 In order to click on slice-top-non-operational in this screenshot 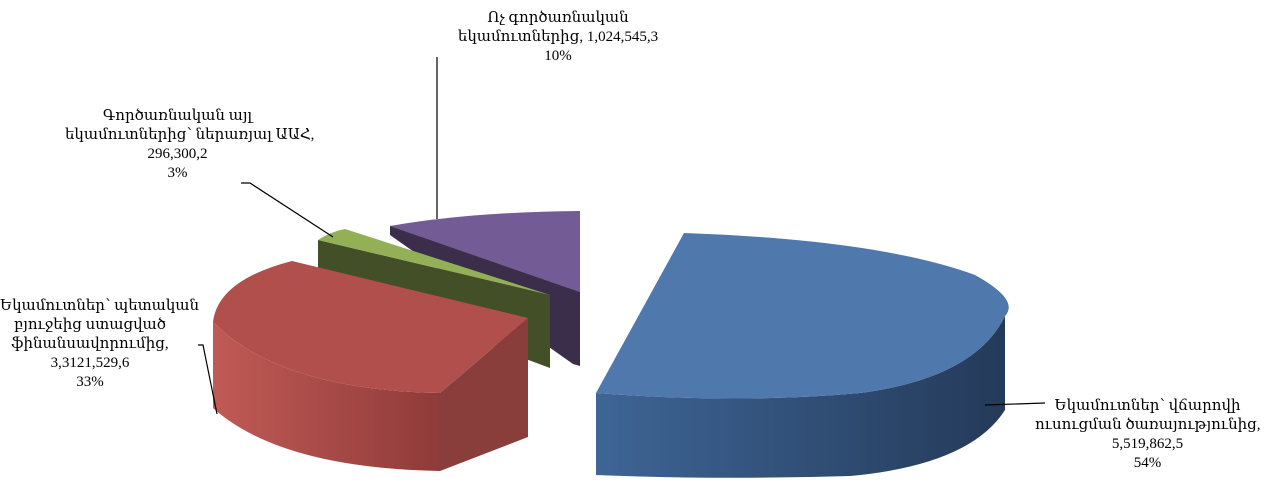, I will do `click(485, 251)`.